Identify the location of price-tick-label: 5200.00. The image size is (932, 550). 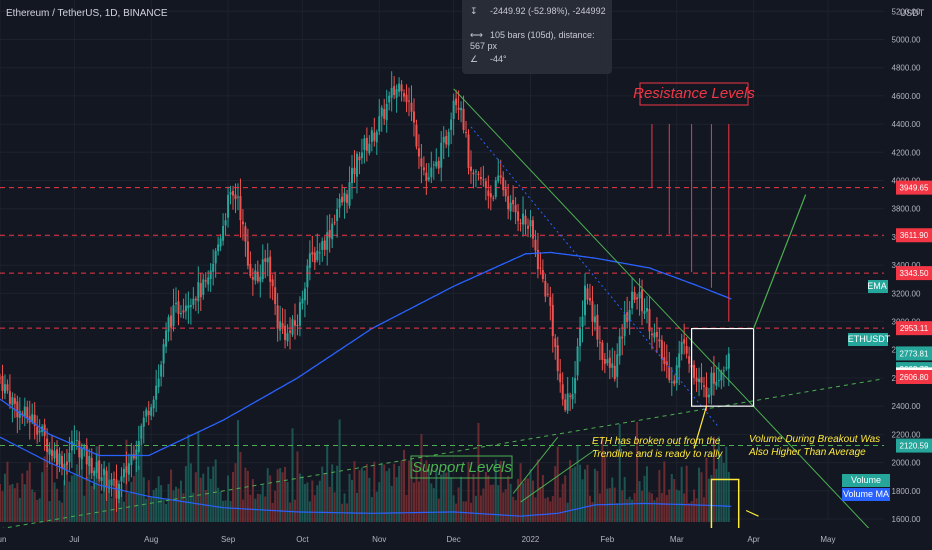
(906, 11).